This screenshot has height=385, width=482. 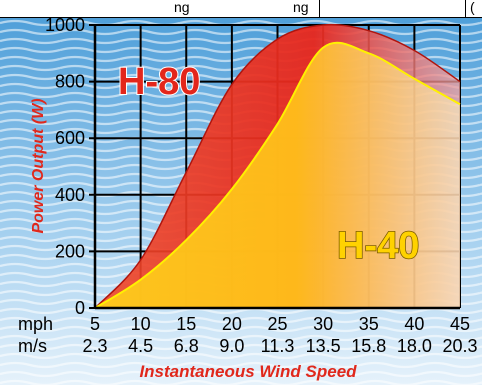 What do you see at coordinates (186, 346) in the screenshot?
I see `x-tick-label-ms-2: 6.8` at bounding box center [186, 346].